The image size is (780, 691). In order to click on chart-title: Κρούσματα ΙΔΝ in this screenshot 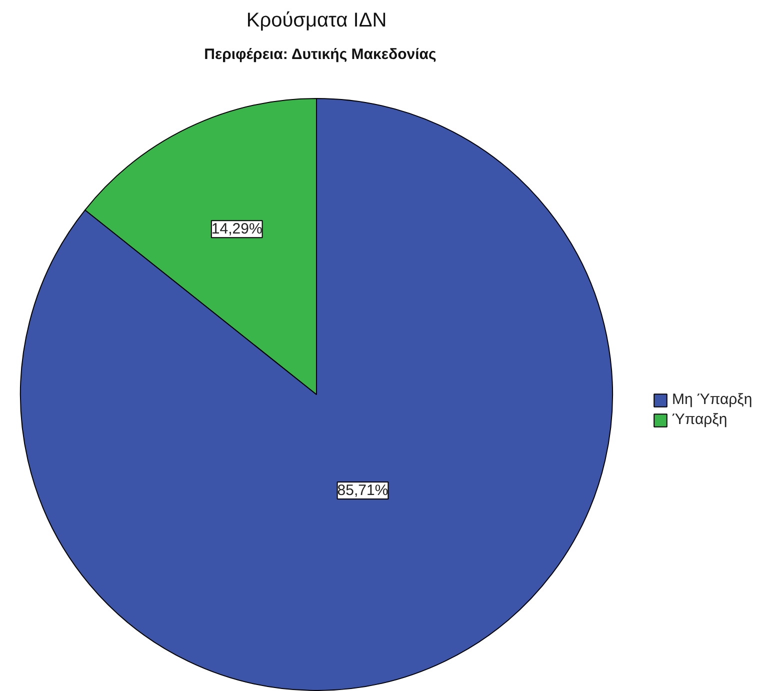, I will do `click(316, 21)`.